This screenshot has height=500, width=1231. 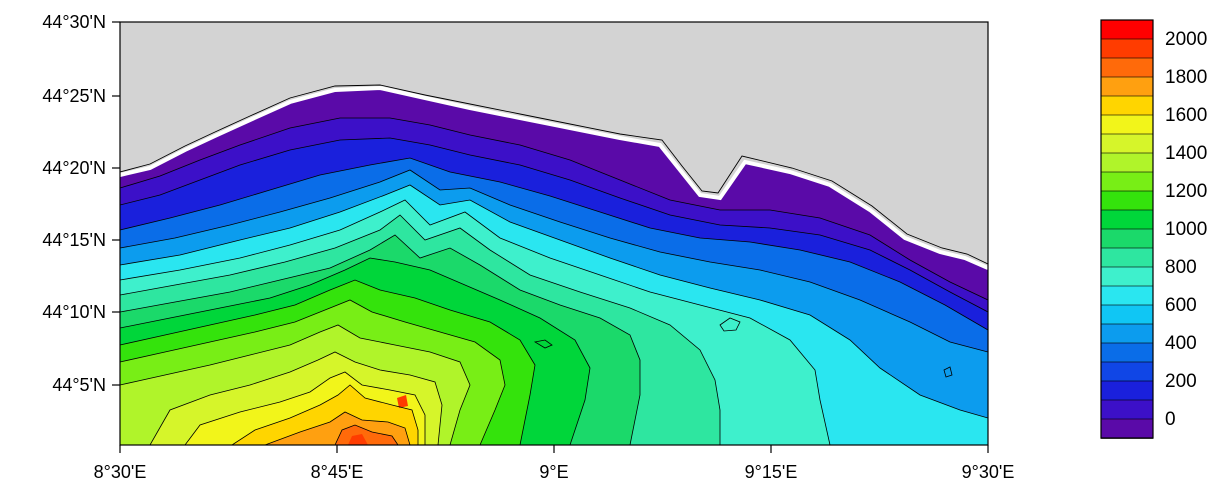 I want to click on colorbar-swatches, so click(x=1127, y=229).